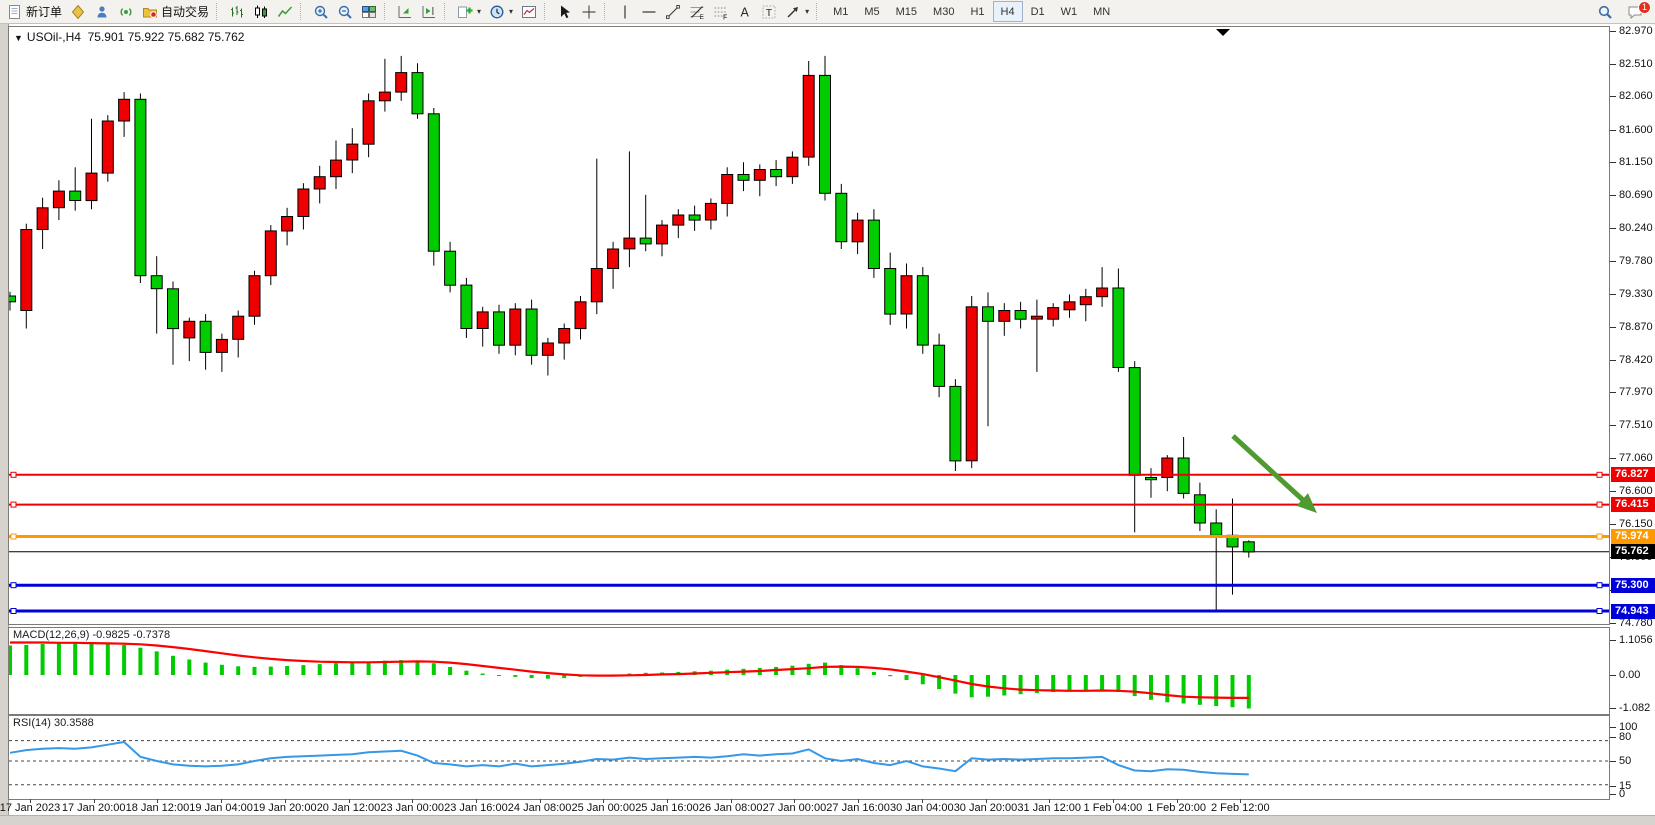 The image size is (1655, 825). What do you see at coordinates (465, 12) in the screenshot?
I see `add-indicator-icon` at bounding box center [465, 12].